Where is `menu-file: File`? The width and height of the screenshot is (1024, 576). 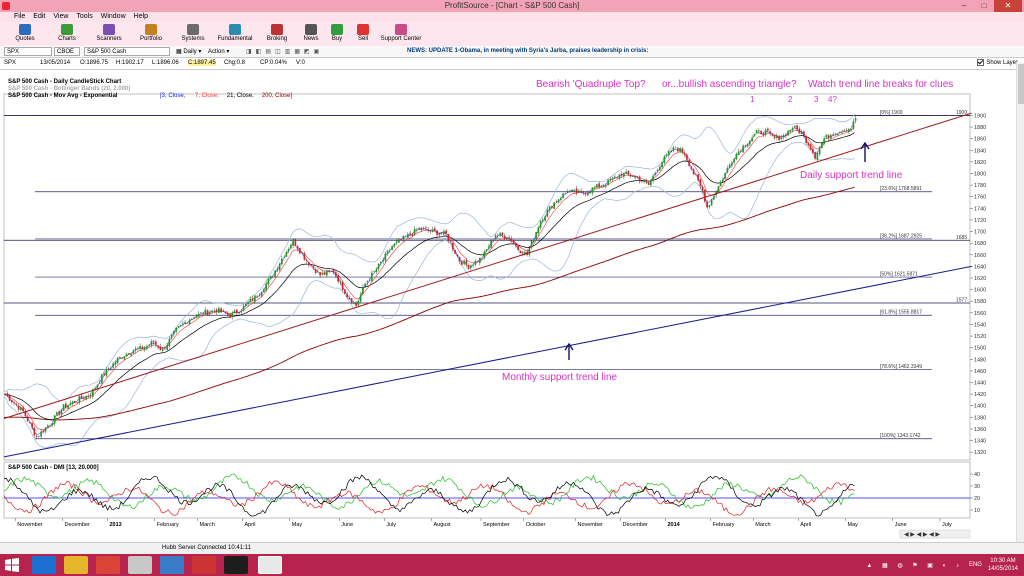 menu-file: File is located at coordinates (20, 16).